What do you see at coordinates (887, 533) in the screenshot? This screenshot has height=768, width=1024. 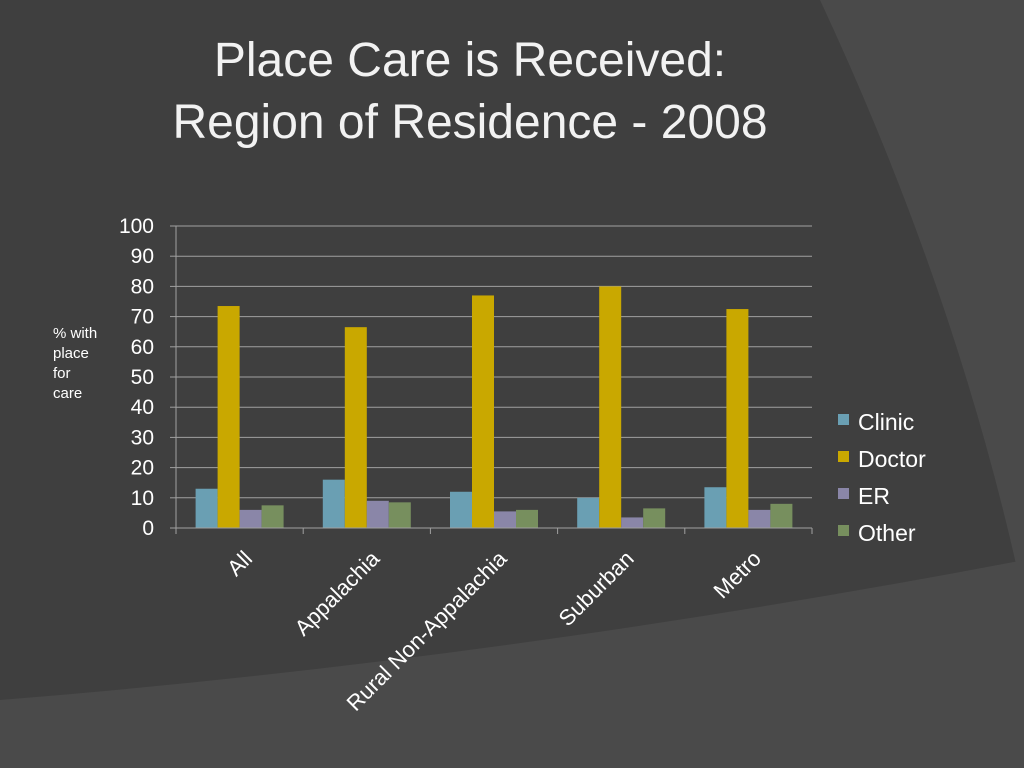 I see `legend-label-other: Other` at bounding box center [887, 533].